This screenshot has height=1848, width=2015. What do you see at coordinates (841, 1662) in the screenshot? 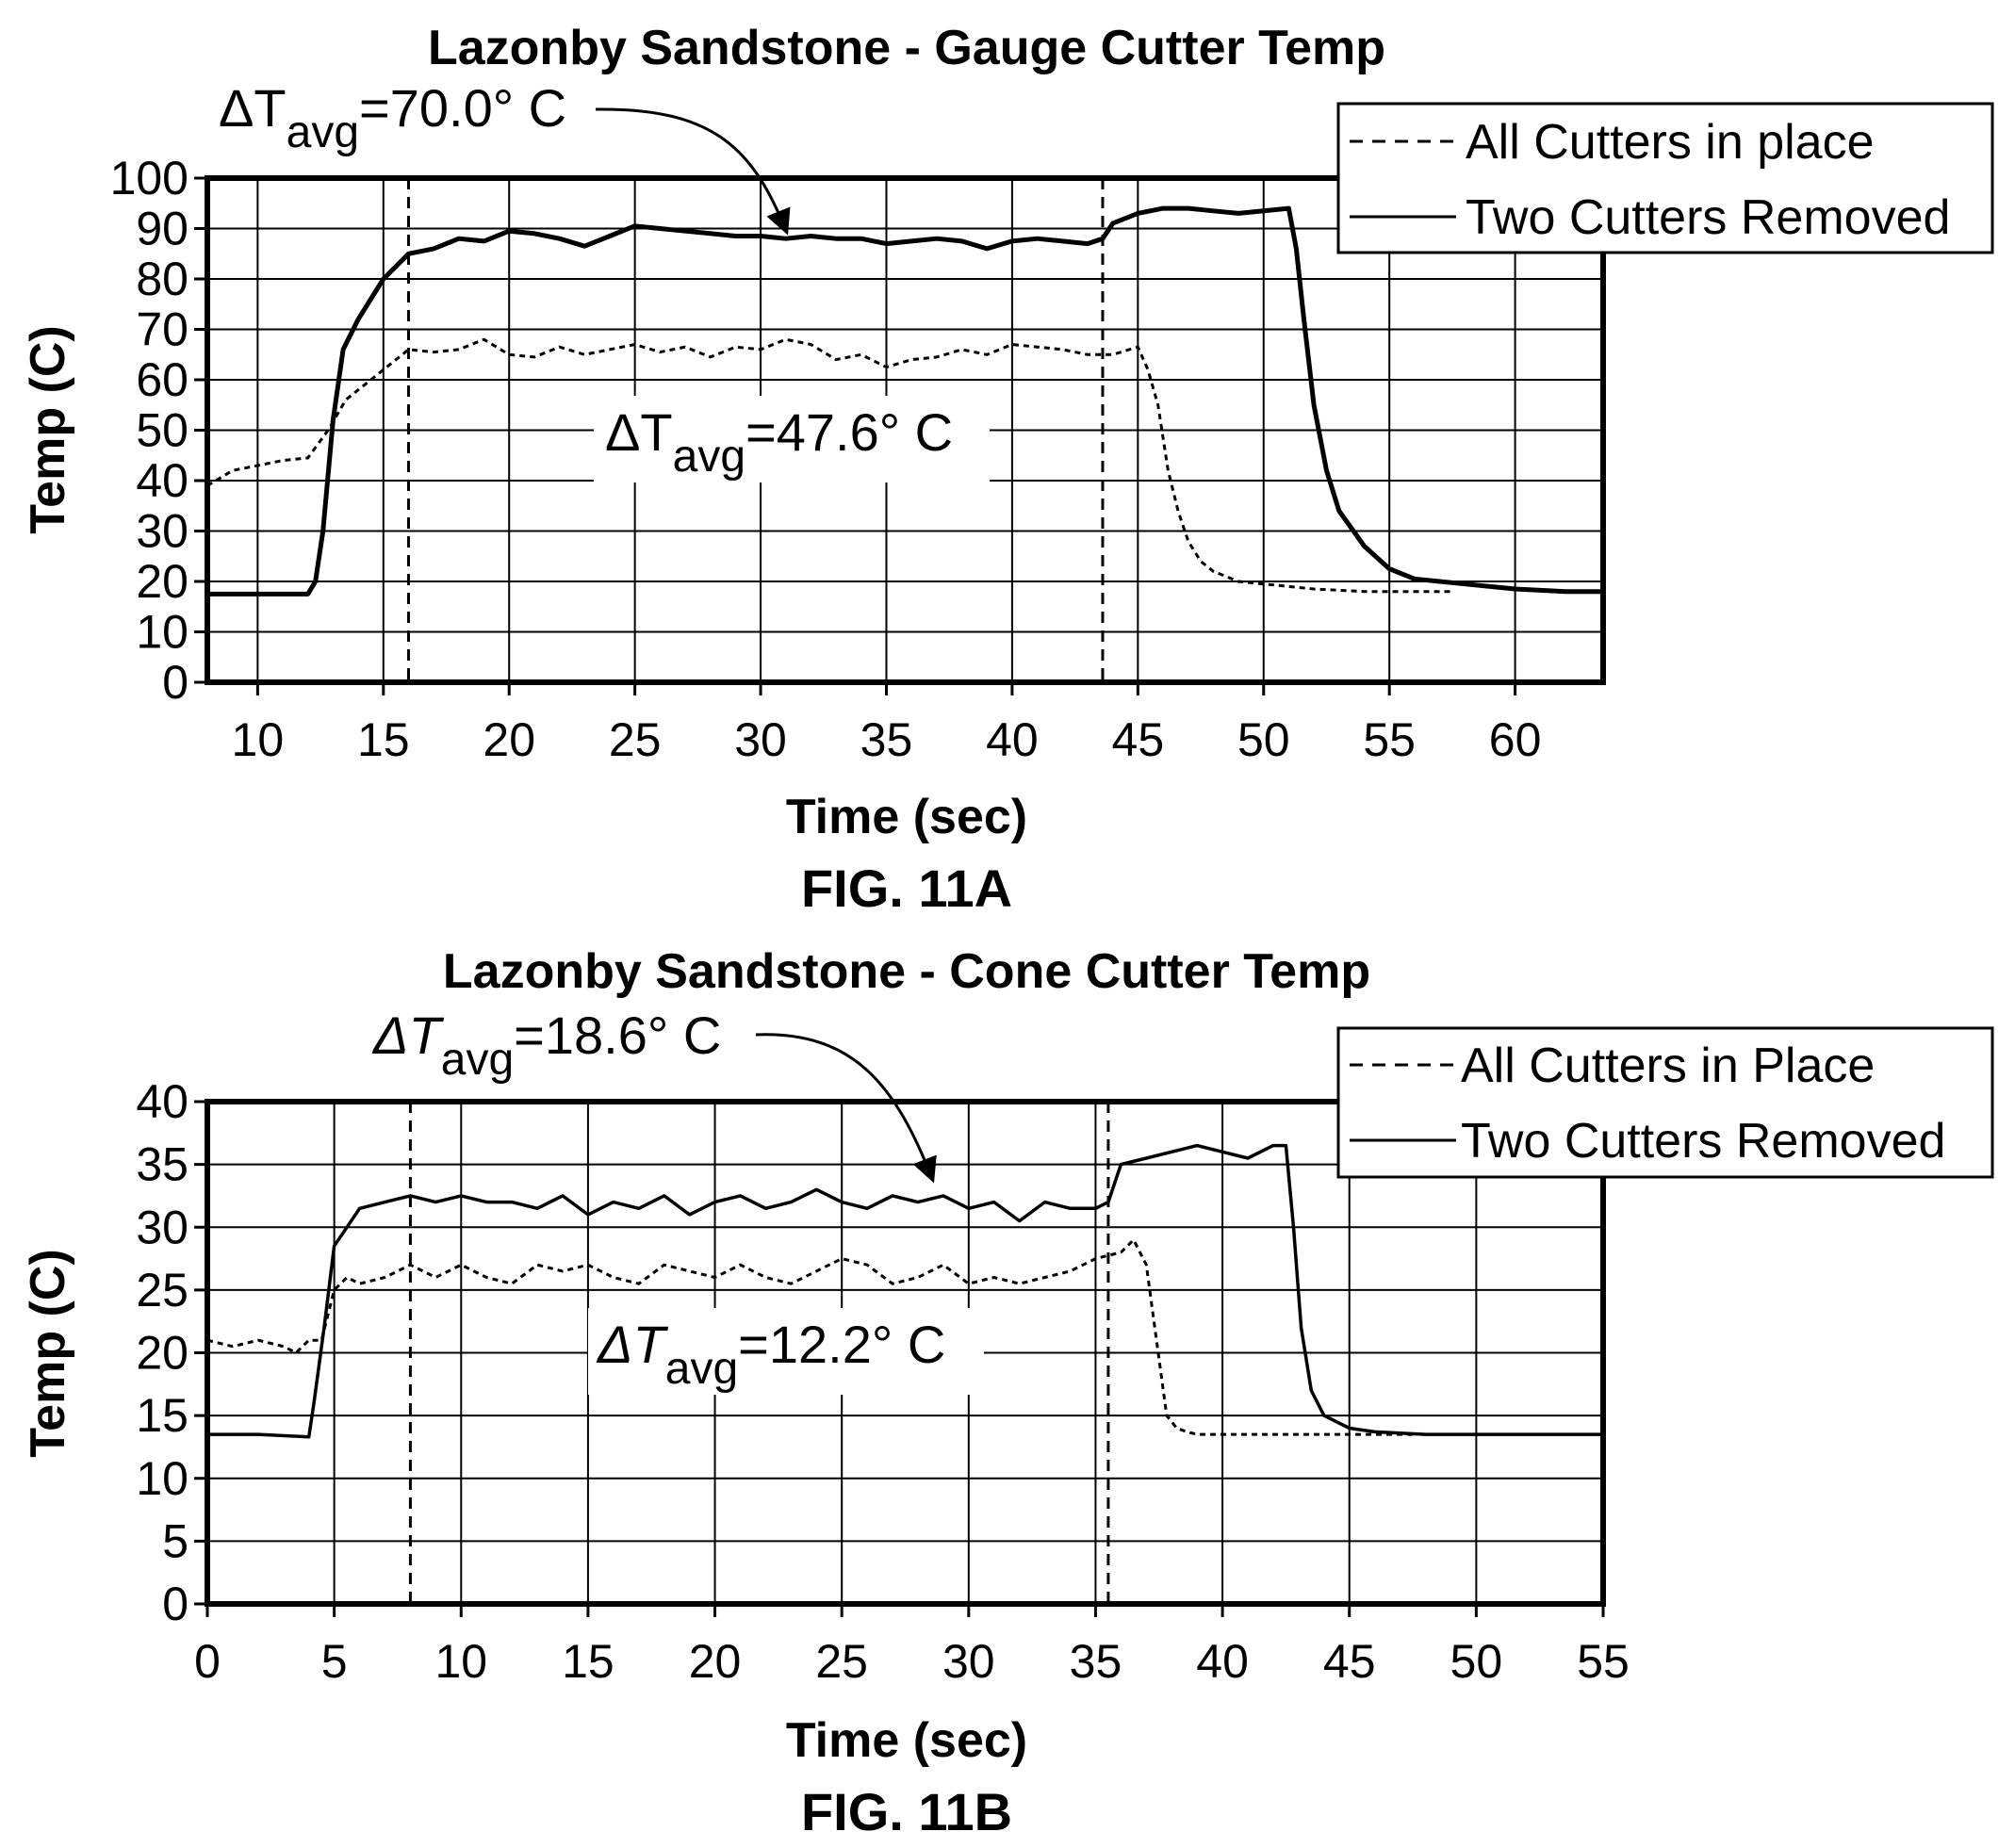
I see `chart-11b-x-tick-label: 25` at bounding box center [841, 1662].